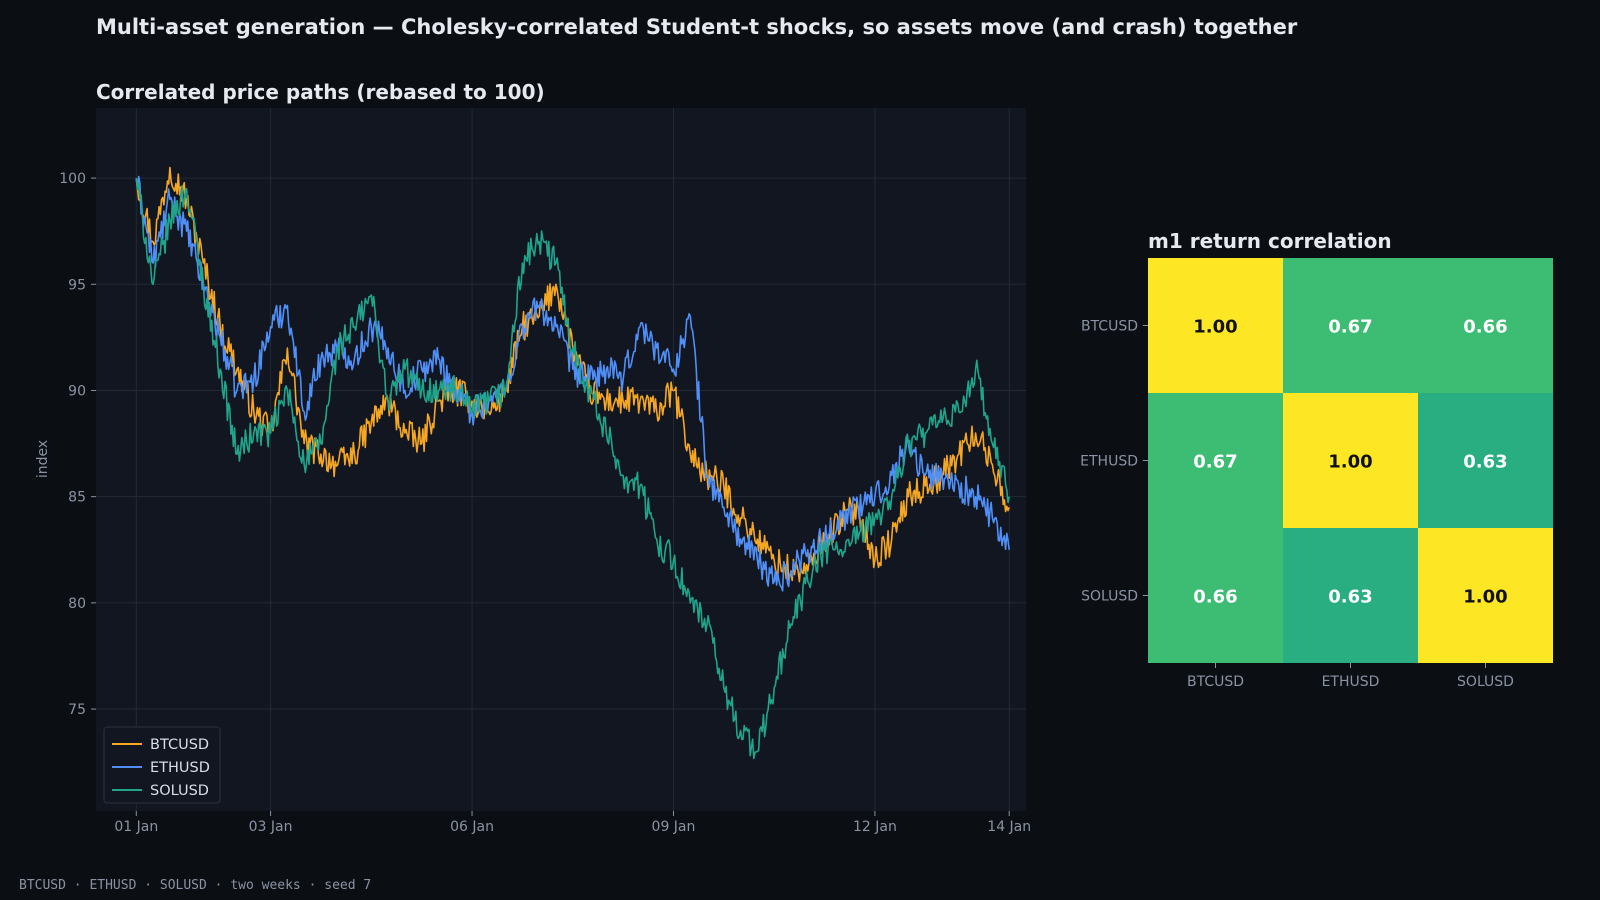  I want to click on line-chart-y-ticks: 75 80 85 90 95 100, so click(77, 444).